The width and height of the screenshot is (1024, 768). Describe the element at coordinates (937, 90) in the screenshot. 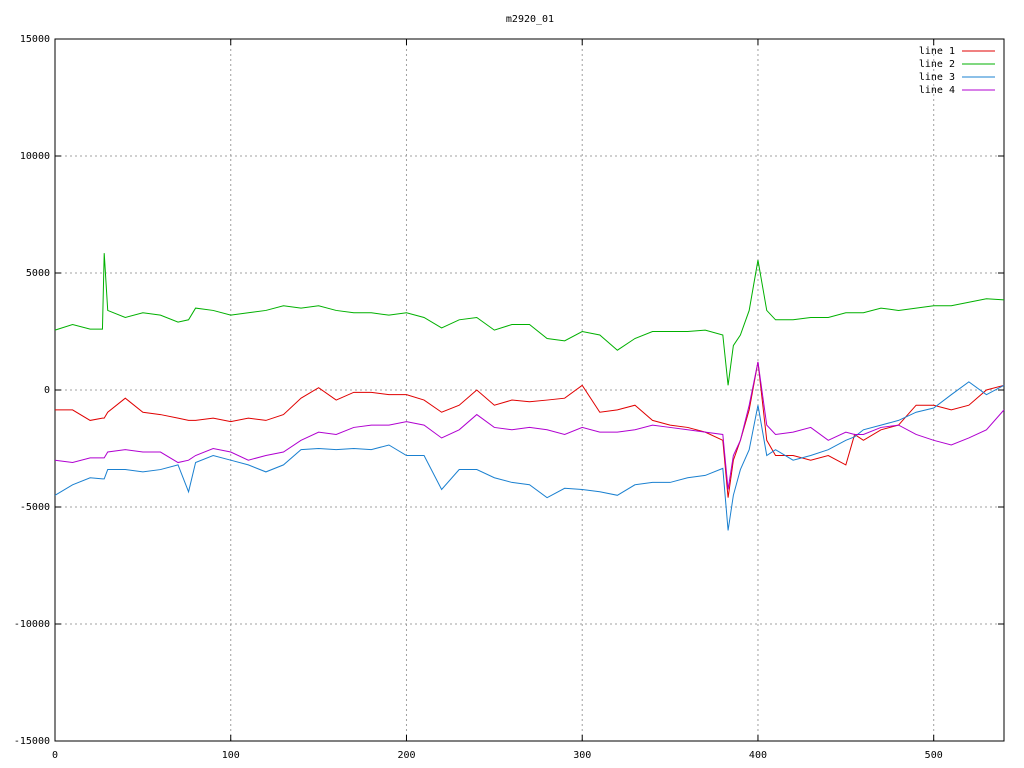

I see `legend-label: line 4` at that location.